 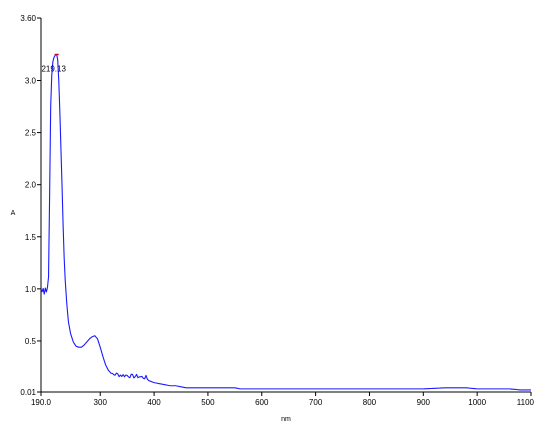 What do you see at coordinates (31, 289) in the screenshot?
I see `y-tick-label: 1.0` at bounding box center [31, 289].